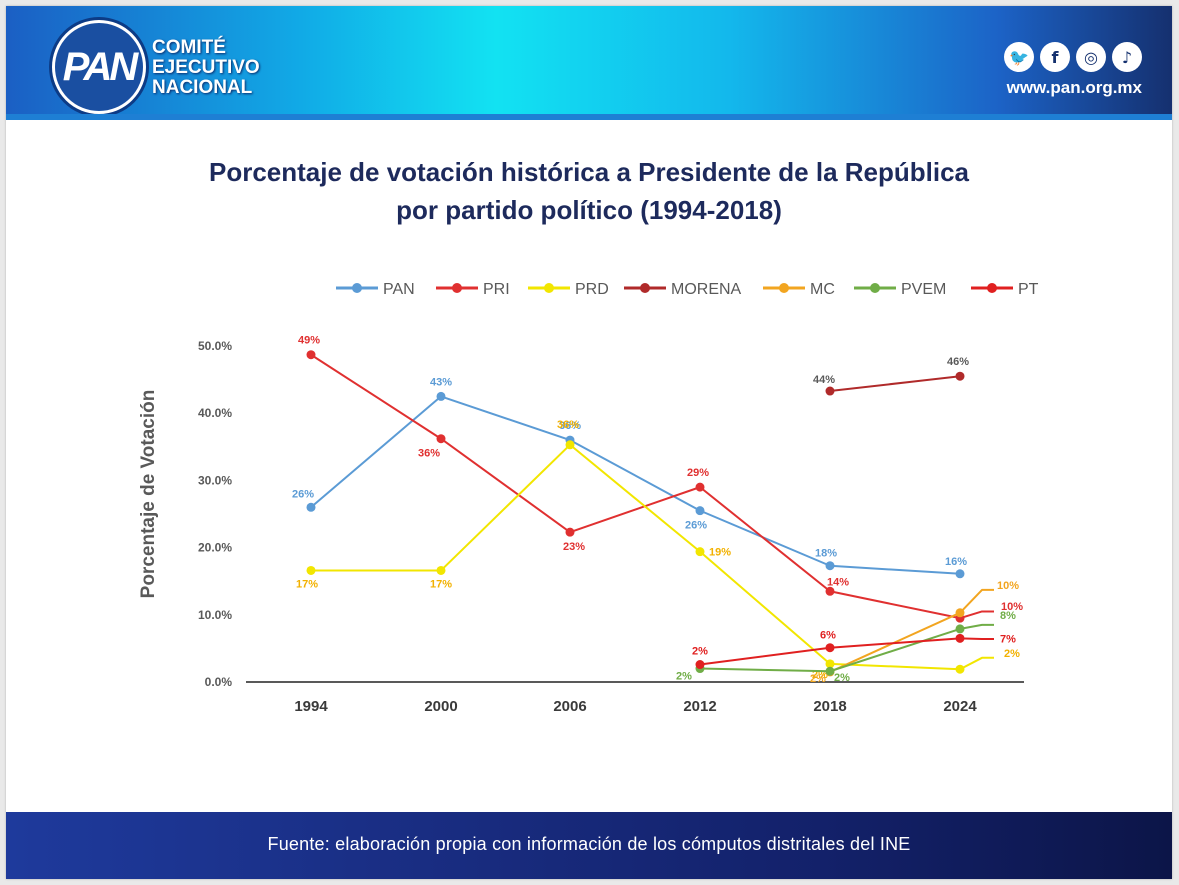  I want to click on data-label-pvem: 8%, so click(1008, 616).